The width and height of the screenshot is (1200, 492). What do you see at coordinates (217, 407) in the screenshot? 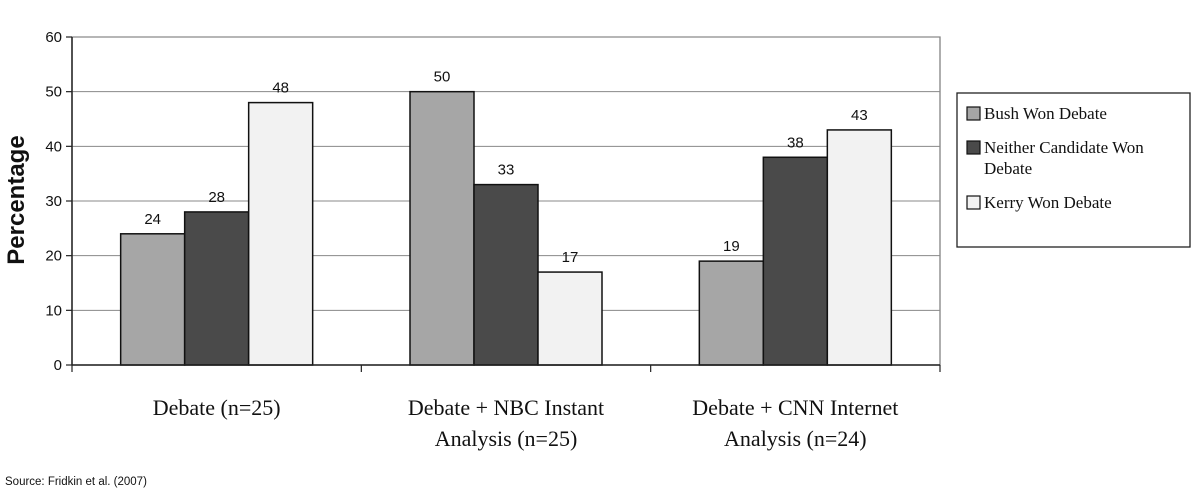
I see `category-label: Debate (n=25)` at bounding box center [217, 407].